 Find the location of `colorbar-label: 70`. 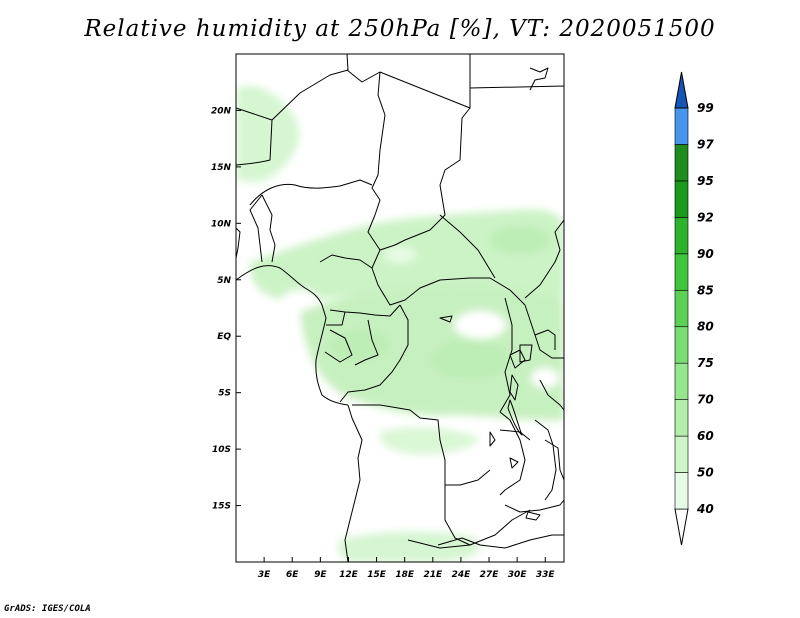

colorbar-label: 70 is located at coordinates (705, 400).